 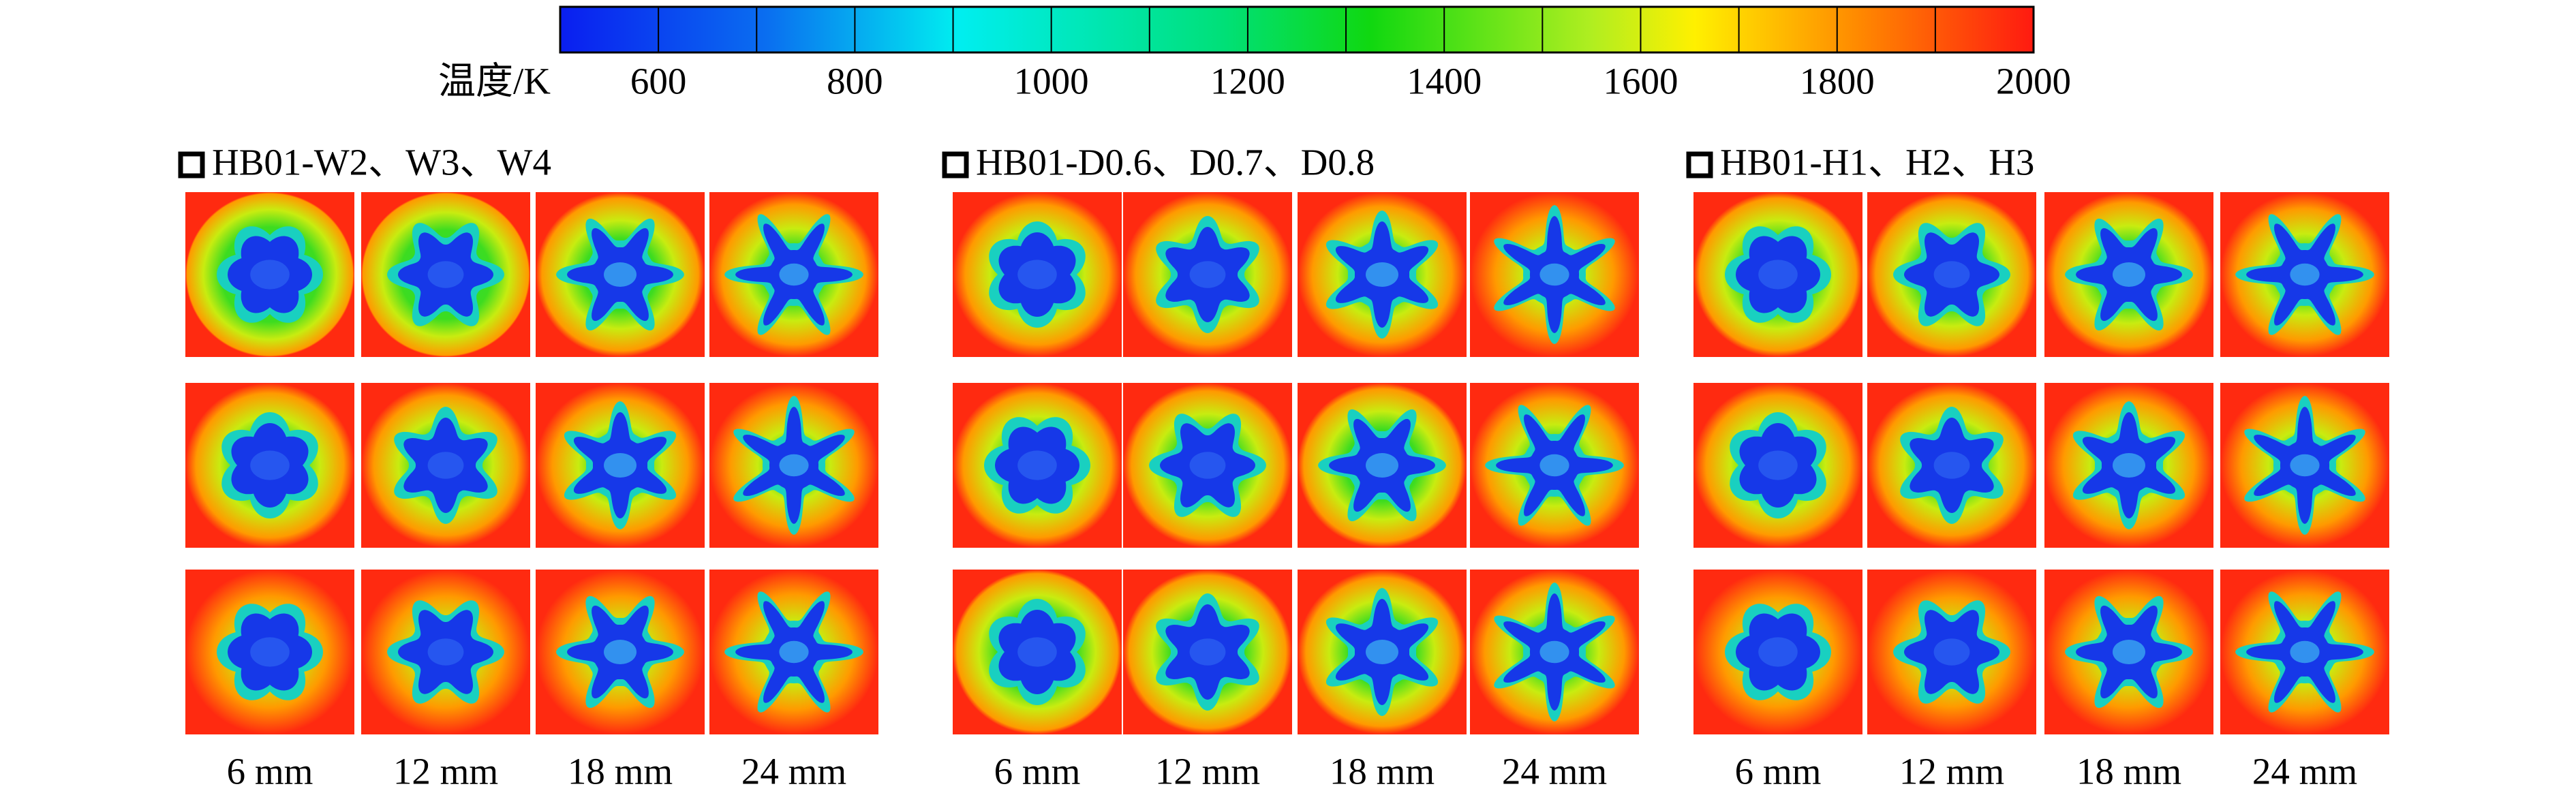 I want to click on colorbar-tick-label: 2000, so click(x=2033, y=82).